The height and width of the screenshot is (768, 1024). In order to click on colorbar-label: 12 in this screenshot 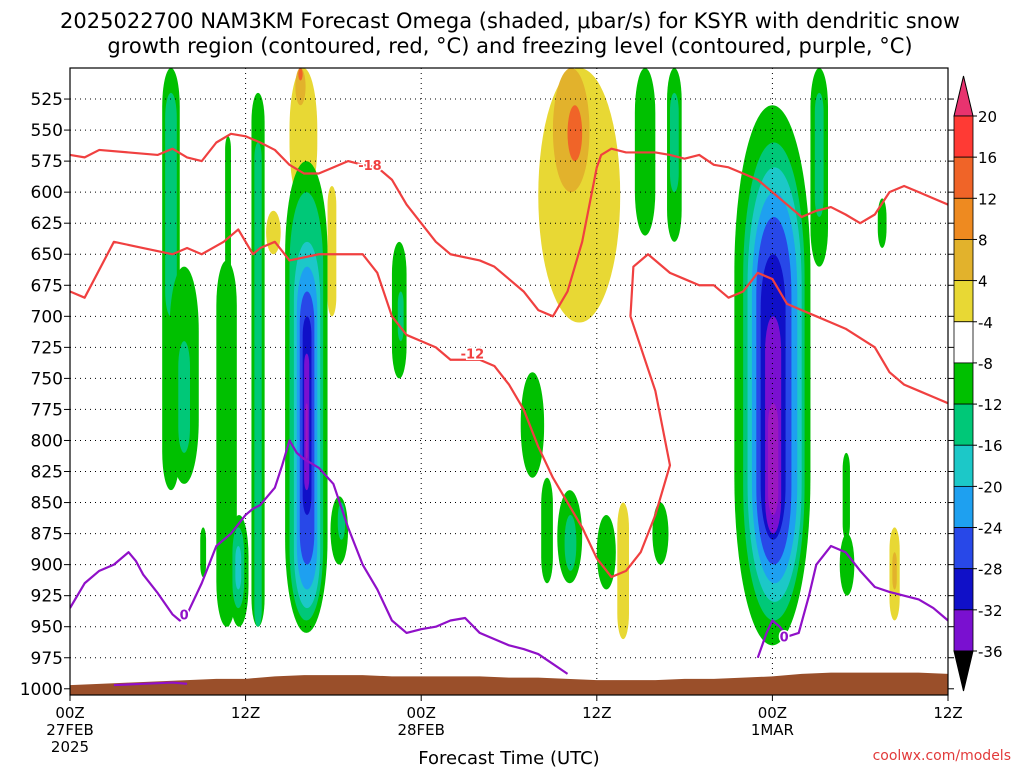, I will do `click(987, 199)`.